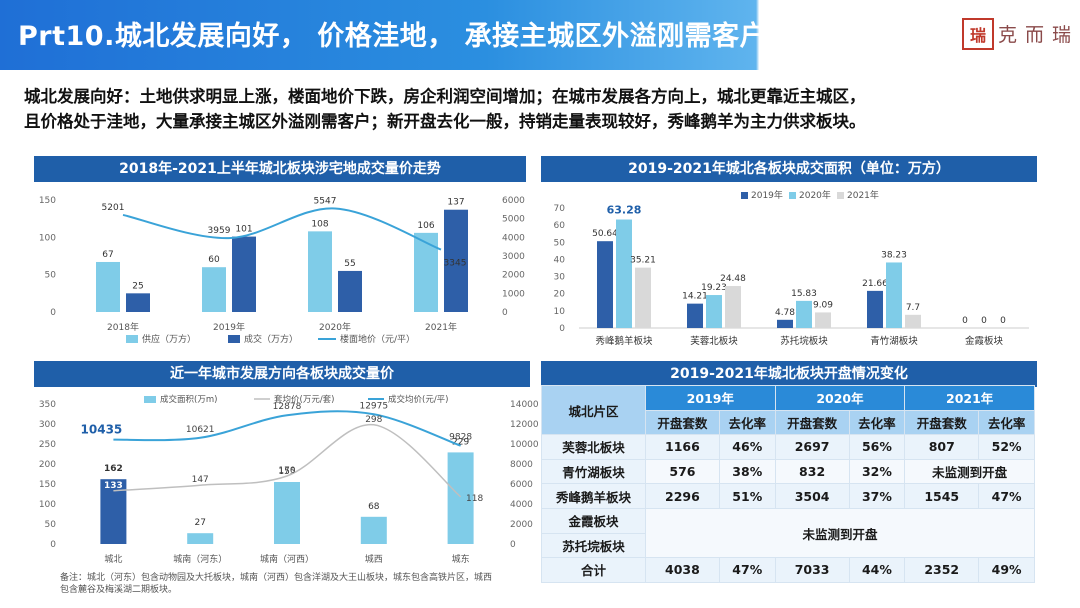  I want to click on x-tick-label: 城南（河东）, so click(200, 559).